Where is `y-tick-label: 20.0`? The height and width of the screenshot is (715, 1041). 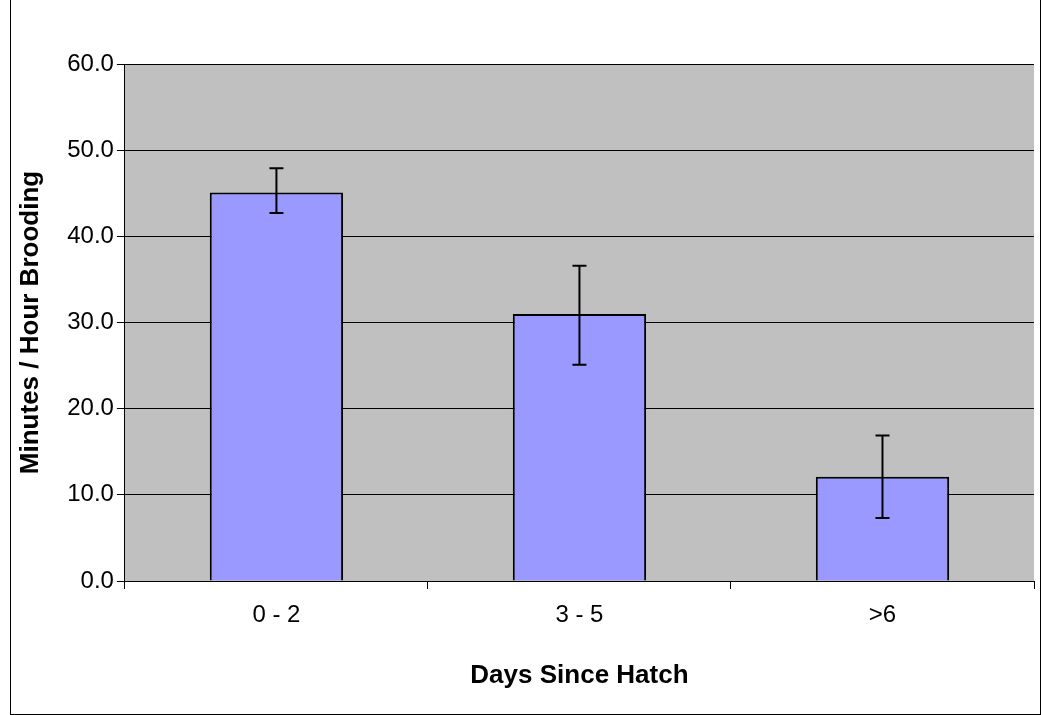
y-tick-label: 20.0 is located at coordinates (90, 407).